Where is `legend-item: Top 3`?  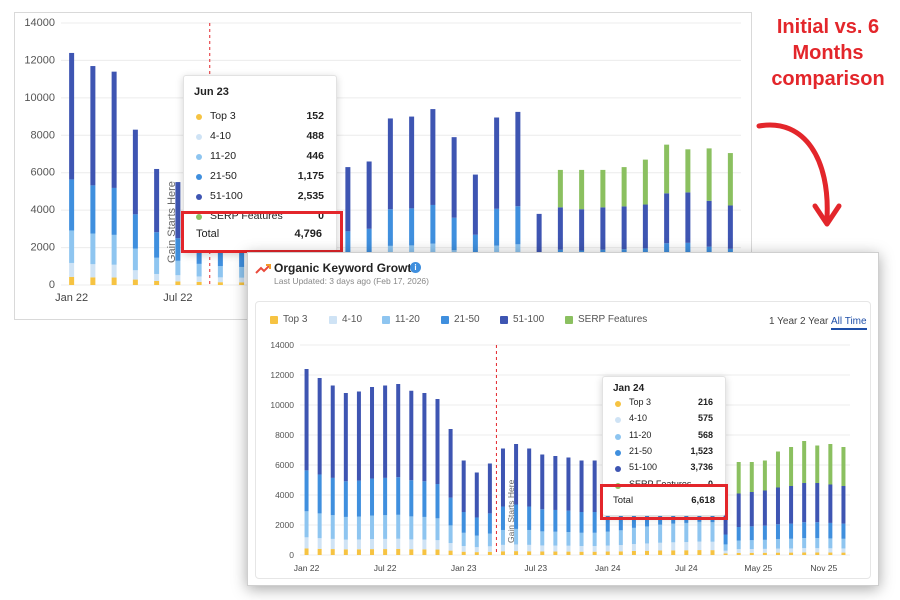 legend-item: Top 3 is located at coordinates (288, 319).